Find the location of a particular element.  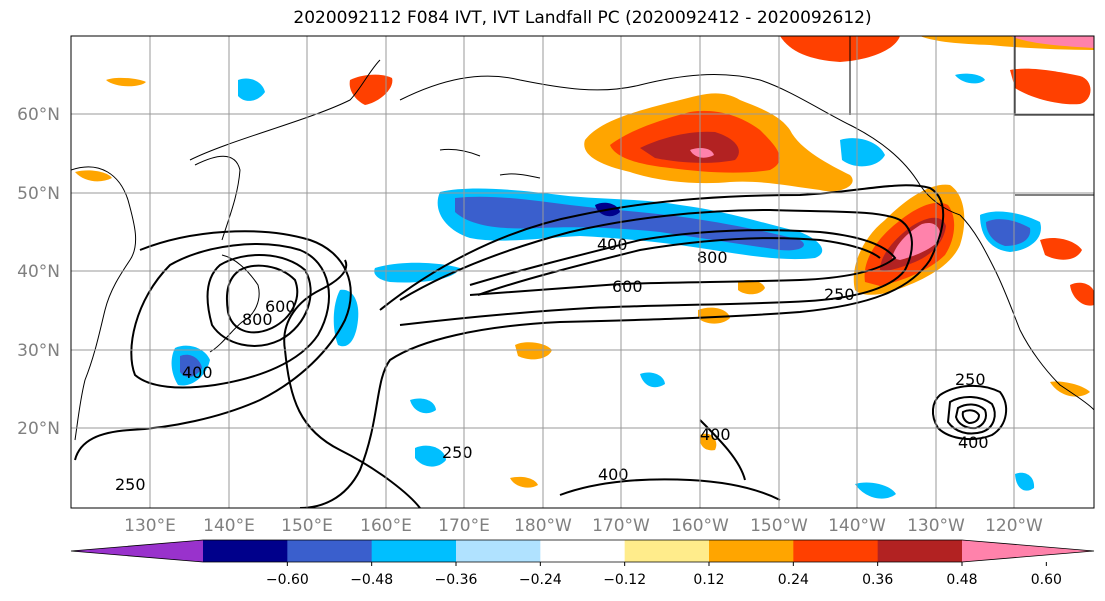

lon-label: 140°E is located at coordinates (229, 526).